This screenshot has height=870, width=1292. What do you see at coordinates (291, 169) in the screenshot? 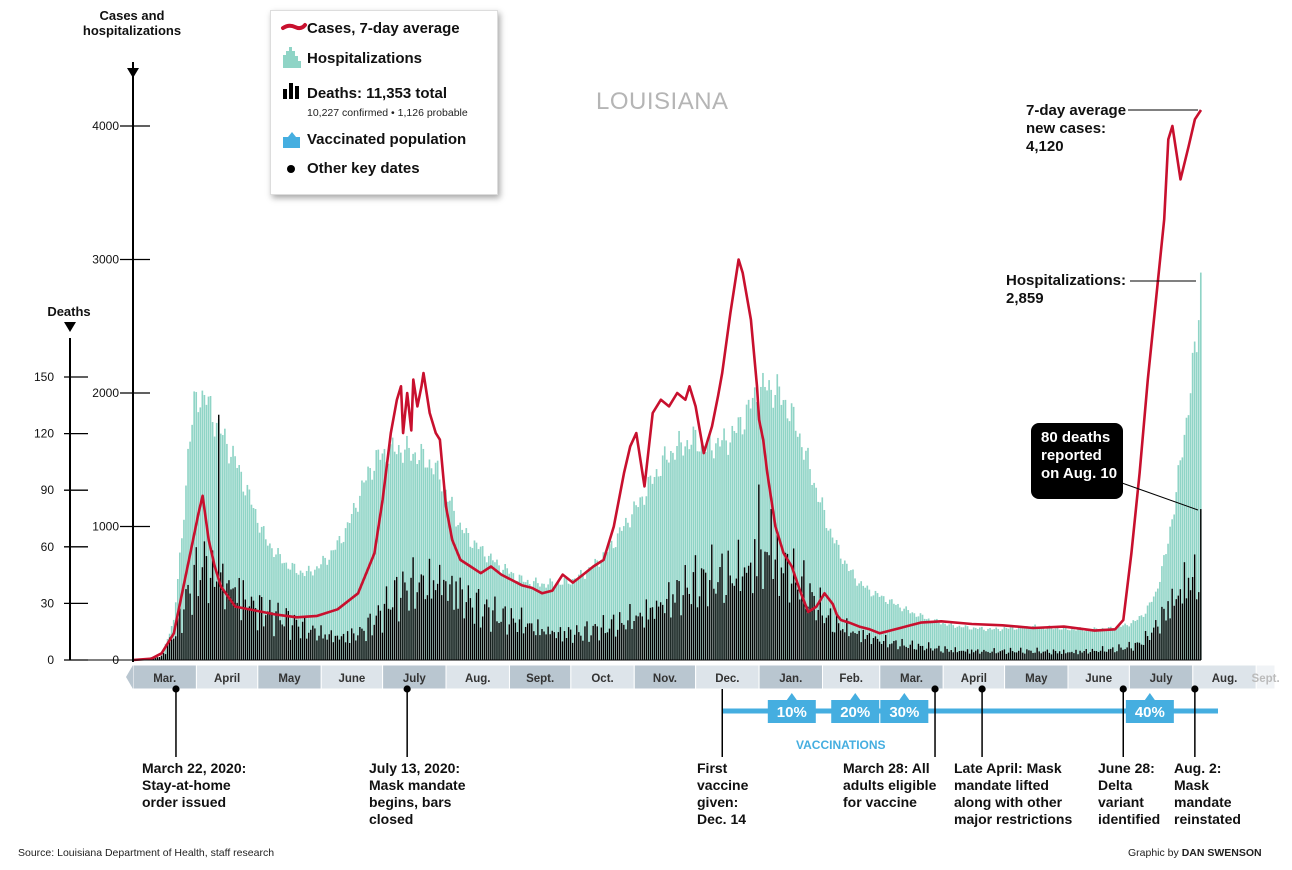
I see `key-date-icon` at bounding box center [291, 169].